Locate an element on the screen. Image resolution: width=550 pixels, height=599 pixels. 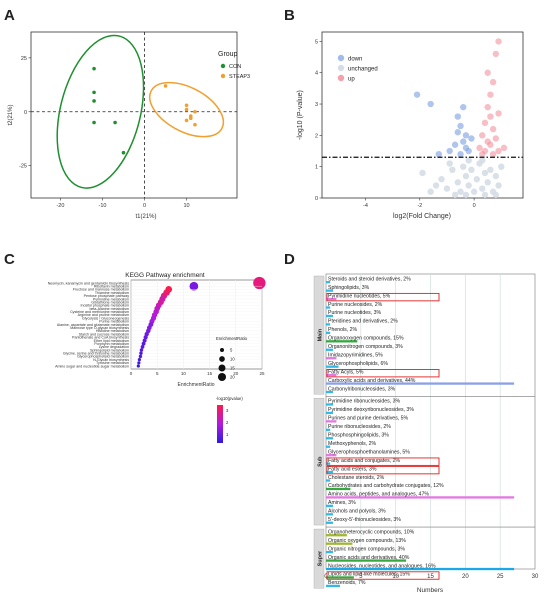
category-label: Organic nitrogen compounds, 3% is located at coordinates (366, 549).